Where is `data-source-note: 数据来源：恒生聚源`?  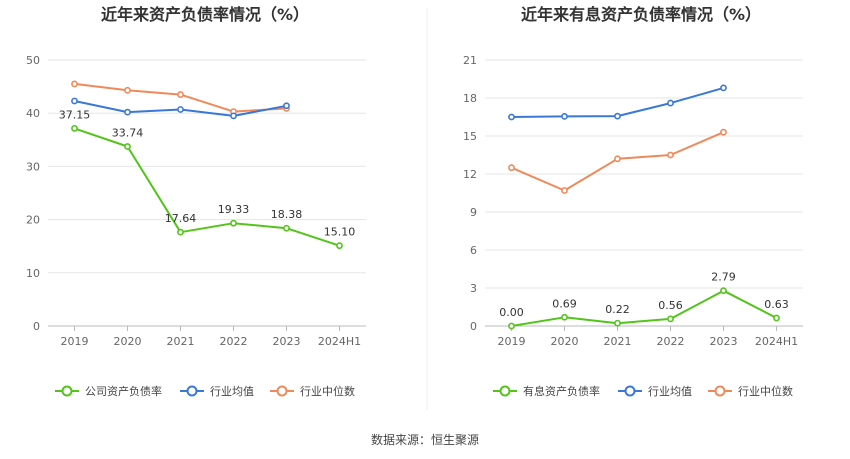 data-source-note: 数据来源：恒生聚源 is located at coordinates (425, 439).